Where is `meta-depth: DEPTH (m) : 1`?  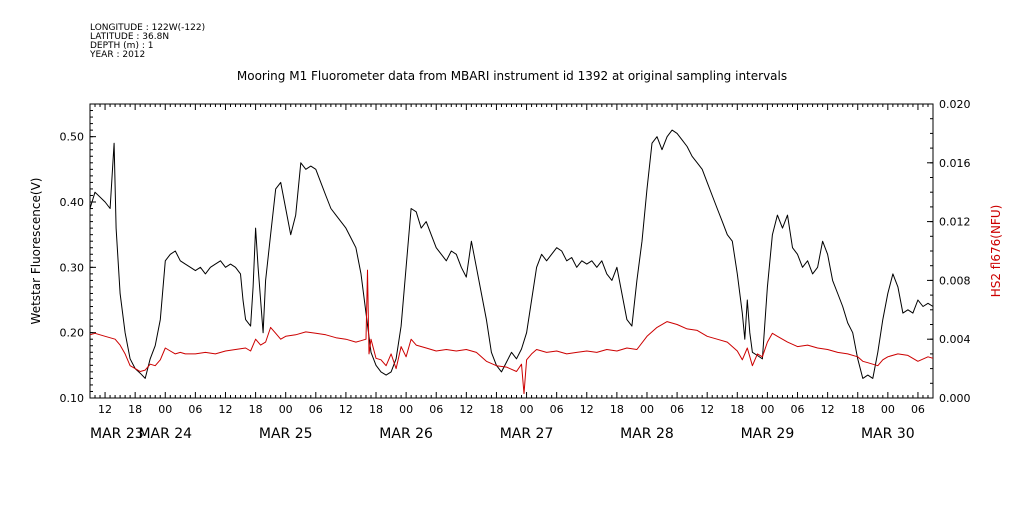
meta-depth: DEPTH (m) : 1 is located at coordinates (121, 46).